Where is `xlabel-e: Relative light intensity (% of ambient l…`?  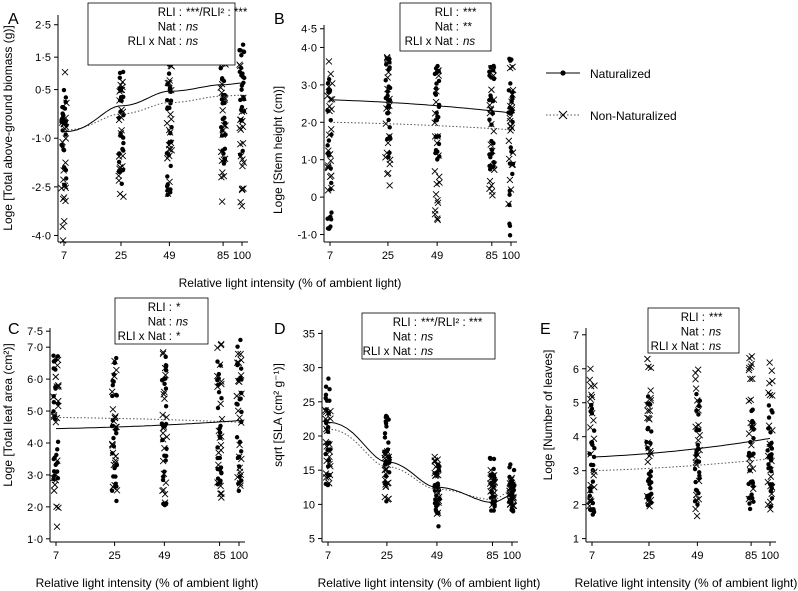
xlabel-e: Relative light intensity (% of ambient l… is located at coordinates (686, 583).